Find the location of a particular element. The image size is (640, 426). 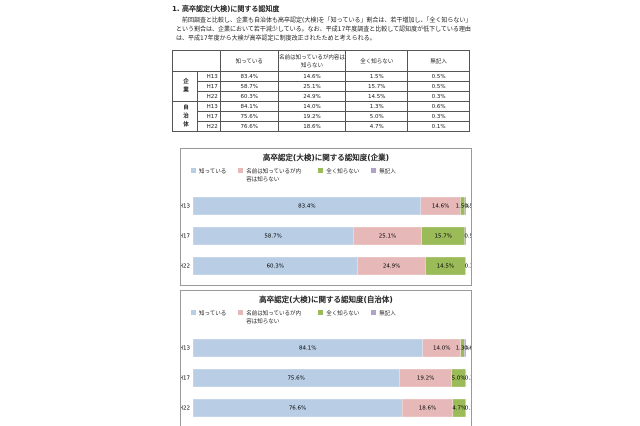

value-label: 0.1% is located at coordinates (468, 409).